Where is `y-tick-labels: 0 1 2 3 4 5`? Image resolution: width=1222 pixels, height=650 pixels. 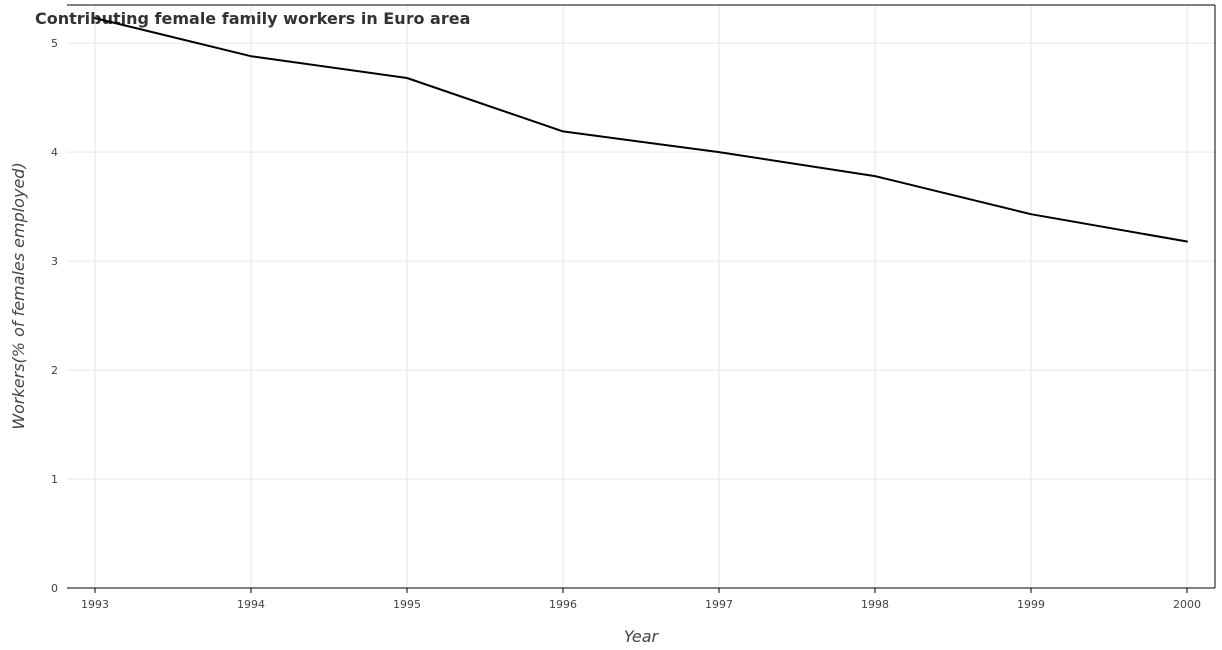 y-tick-labels: 0 1 2 3 4 5 is located at coordinates (54, 316).